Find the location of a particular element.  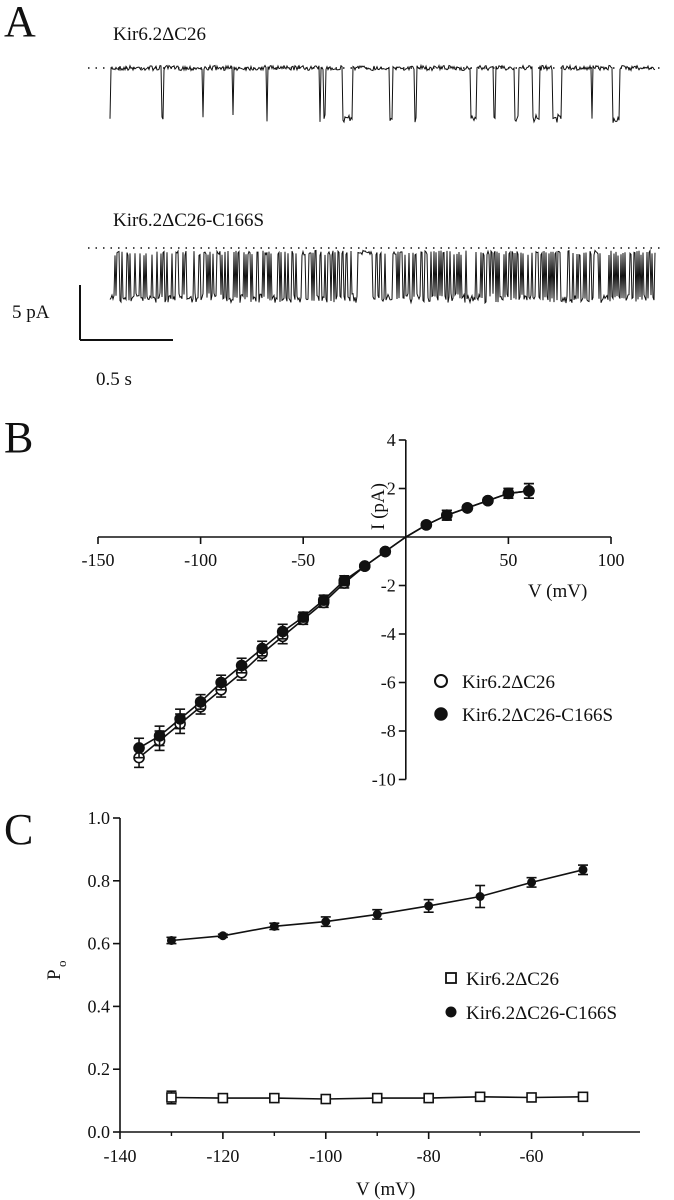

panel-b-legend-item-2: Kir6.2ΔC26-C166S is located at coordinates (537, 715).